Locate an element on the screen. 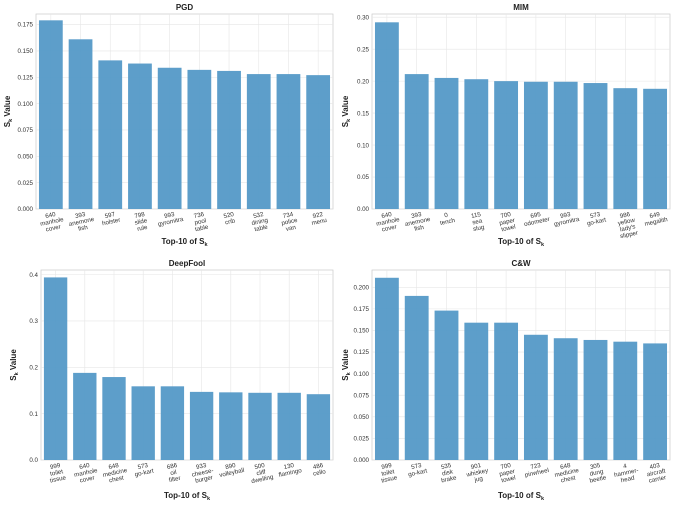 This screenshot has width=675, height=506. y-tick-label: 0.000 is located at coordinates (362, 460).